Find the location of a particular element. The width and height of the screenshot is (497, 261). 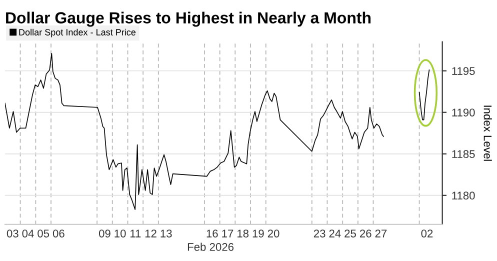

y-tick-label: 1195 is located at coordinates (463, 71).